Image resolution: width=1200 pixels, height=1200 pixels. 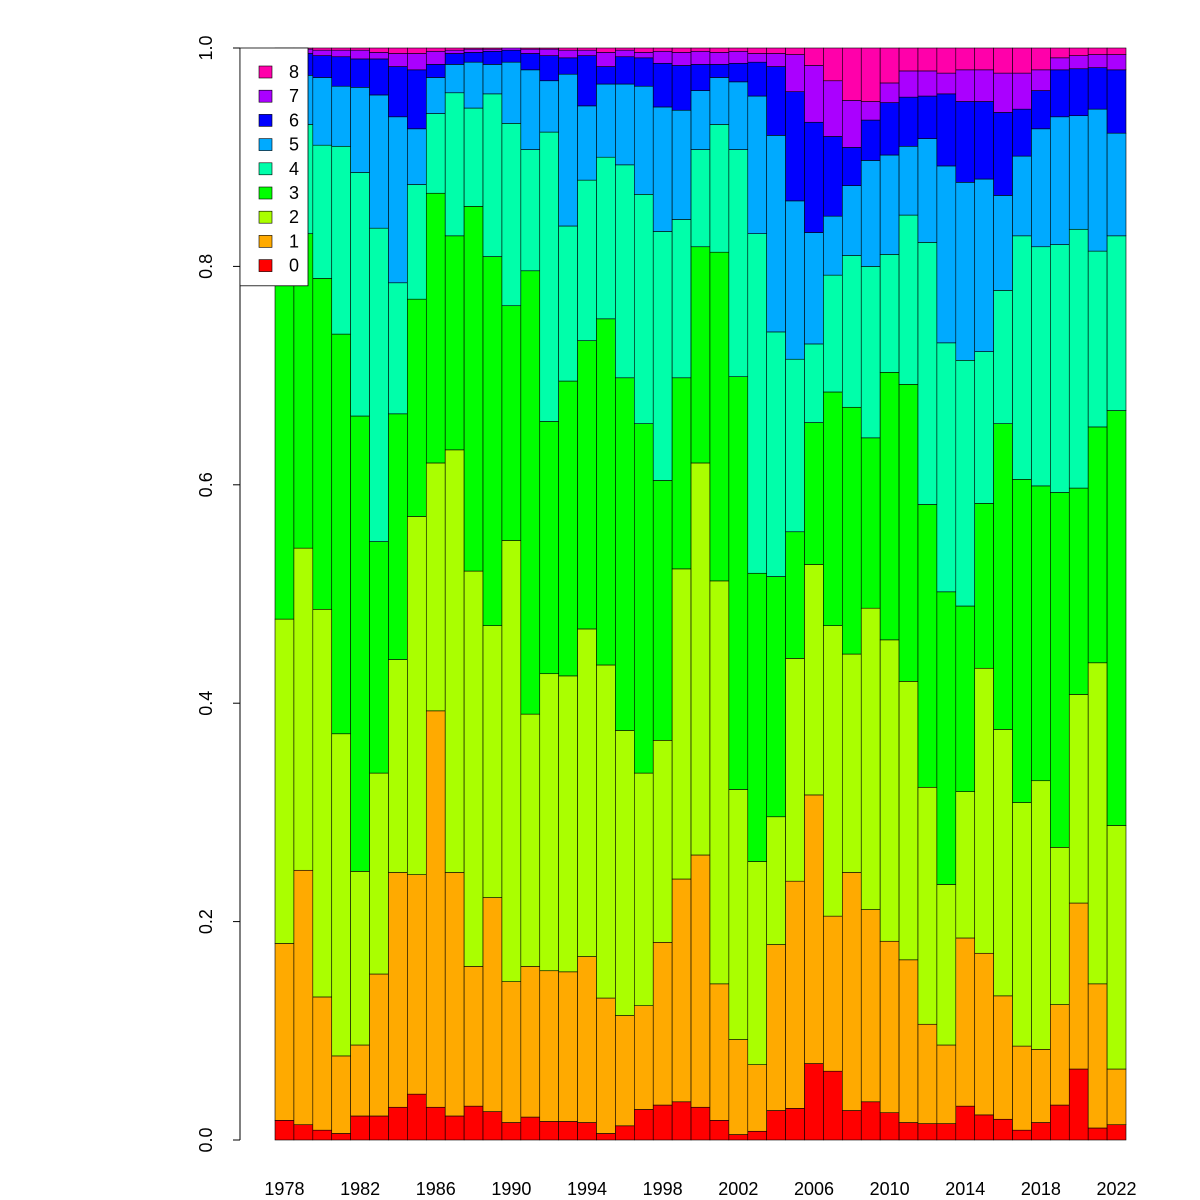 What do you see at coordinates (294, 145) in the screenshot?
I see `legend-label: 5` at bounding box center [294, 145].